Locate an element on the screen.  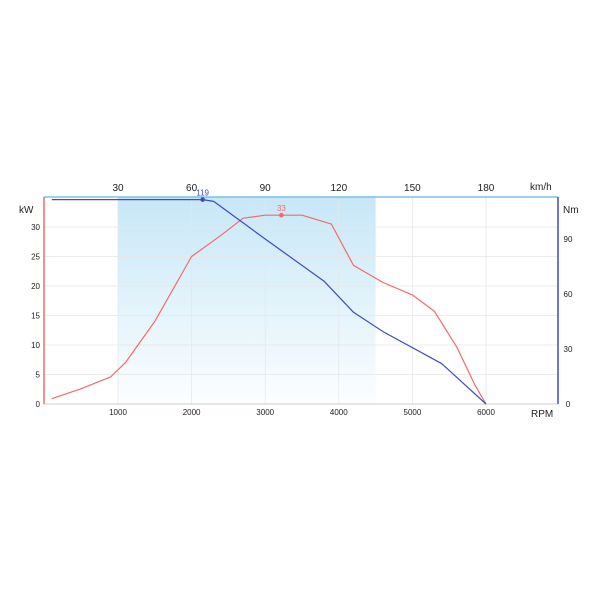
x-tick-label: 5000 is located at coordinates (413, 412).